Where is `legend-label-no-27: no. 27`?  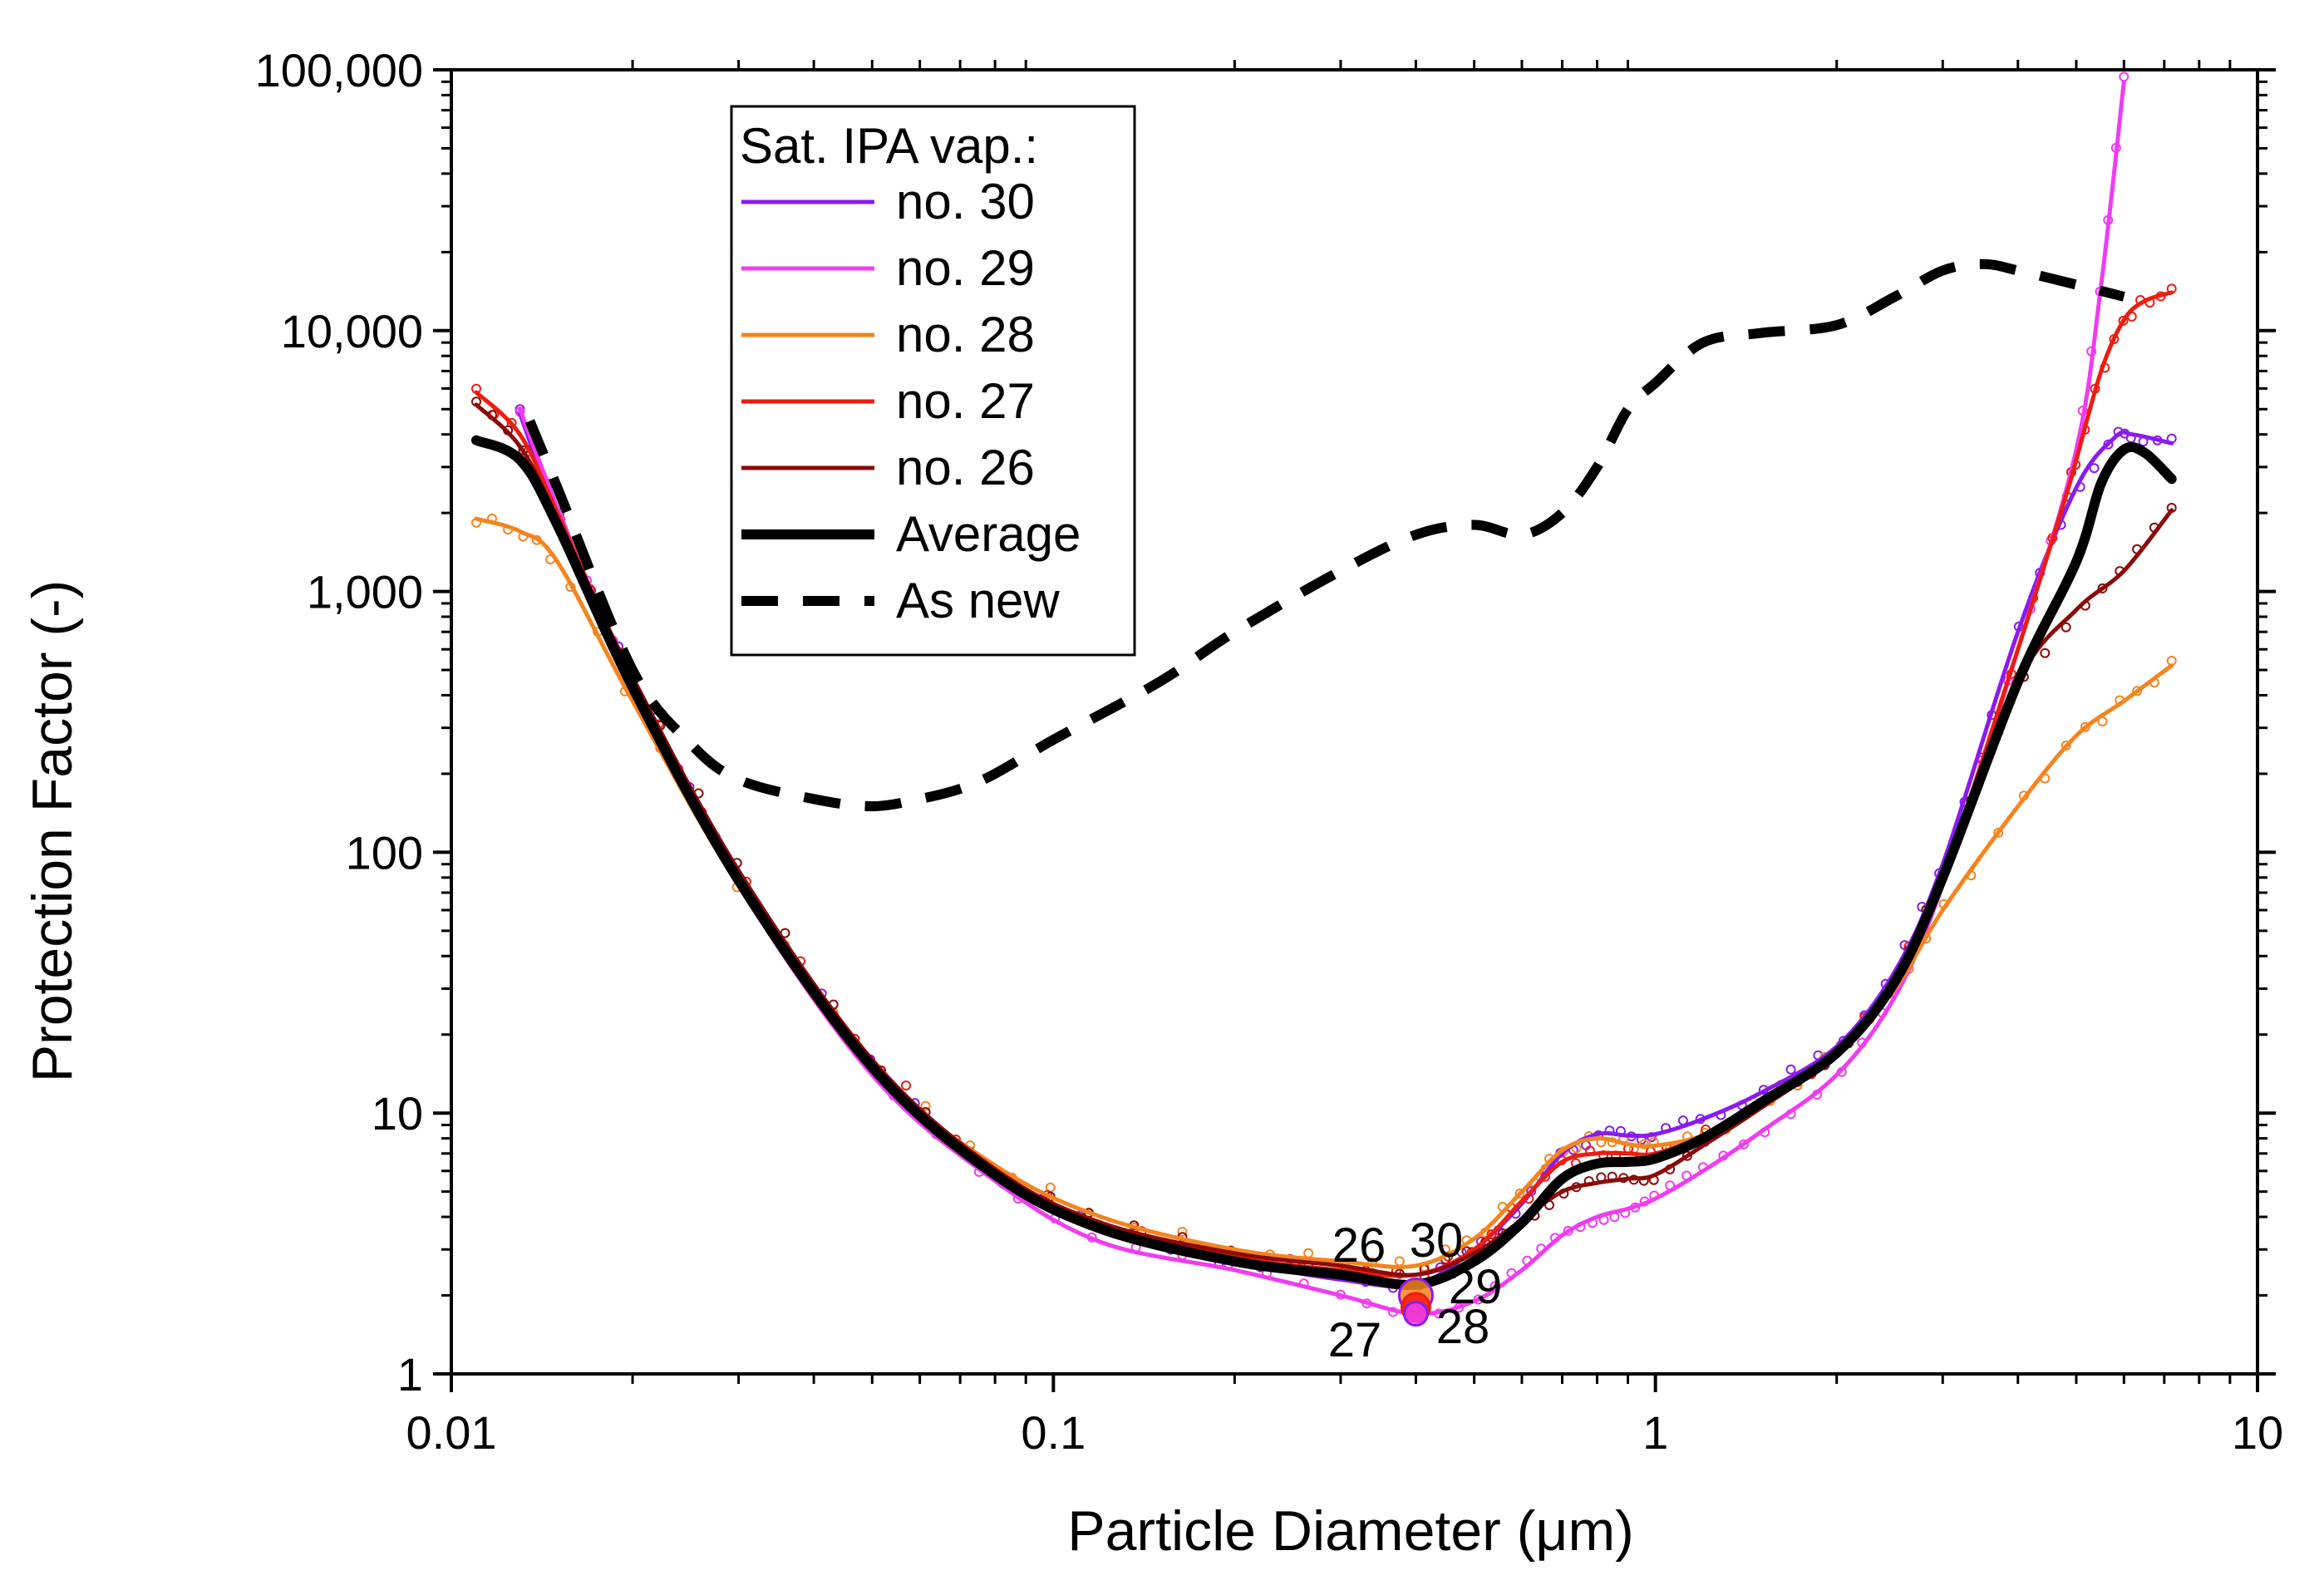 legend-label-no-27: no. 27 is located at coordinates (965, 401).